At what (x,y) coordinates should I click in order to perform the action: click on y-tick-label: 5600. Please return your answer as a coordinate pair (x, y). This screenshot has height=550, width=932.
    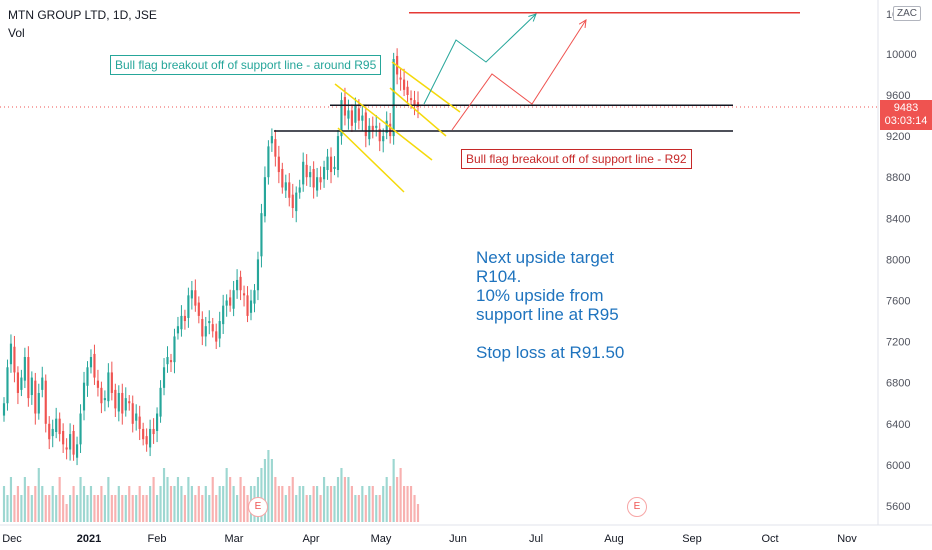
    Looking at the image, I should click on (898, 507).